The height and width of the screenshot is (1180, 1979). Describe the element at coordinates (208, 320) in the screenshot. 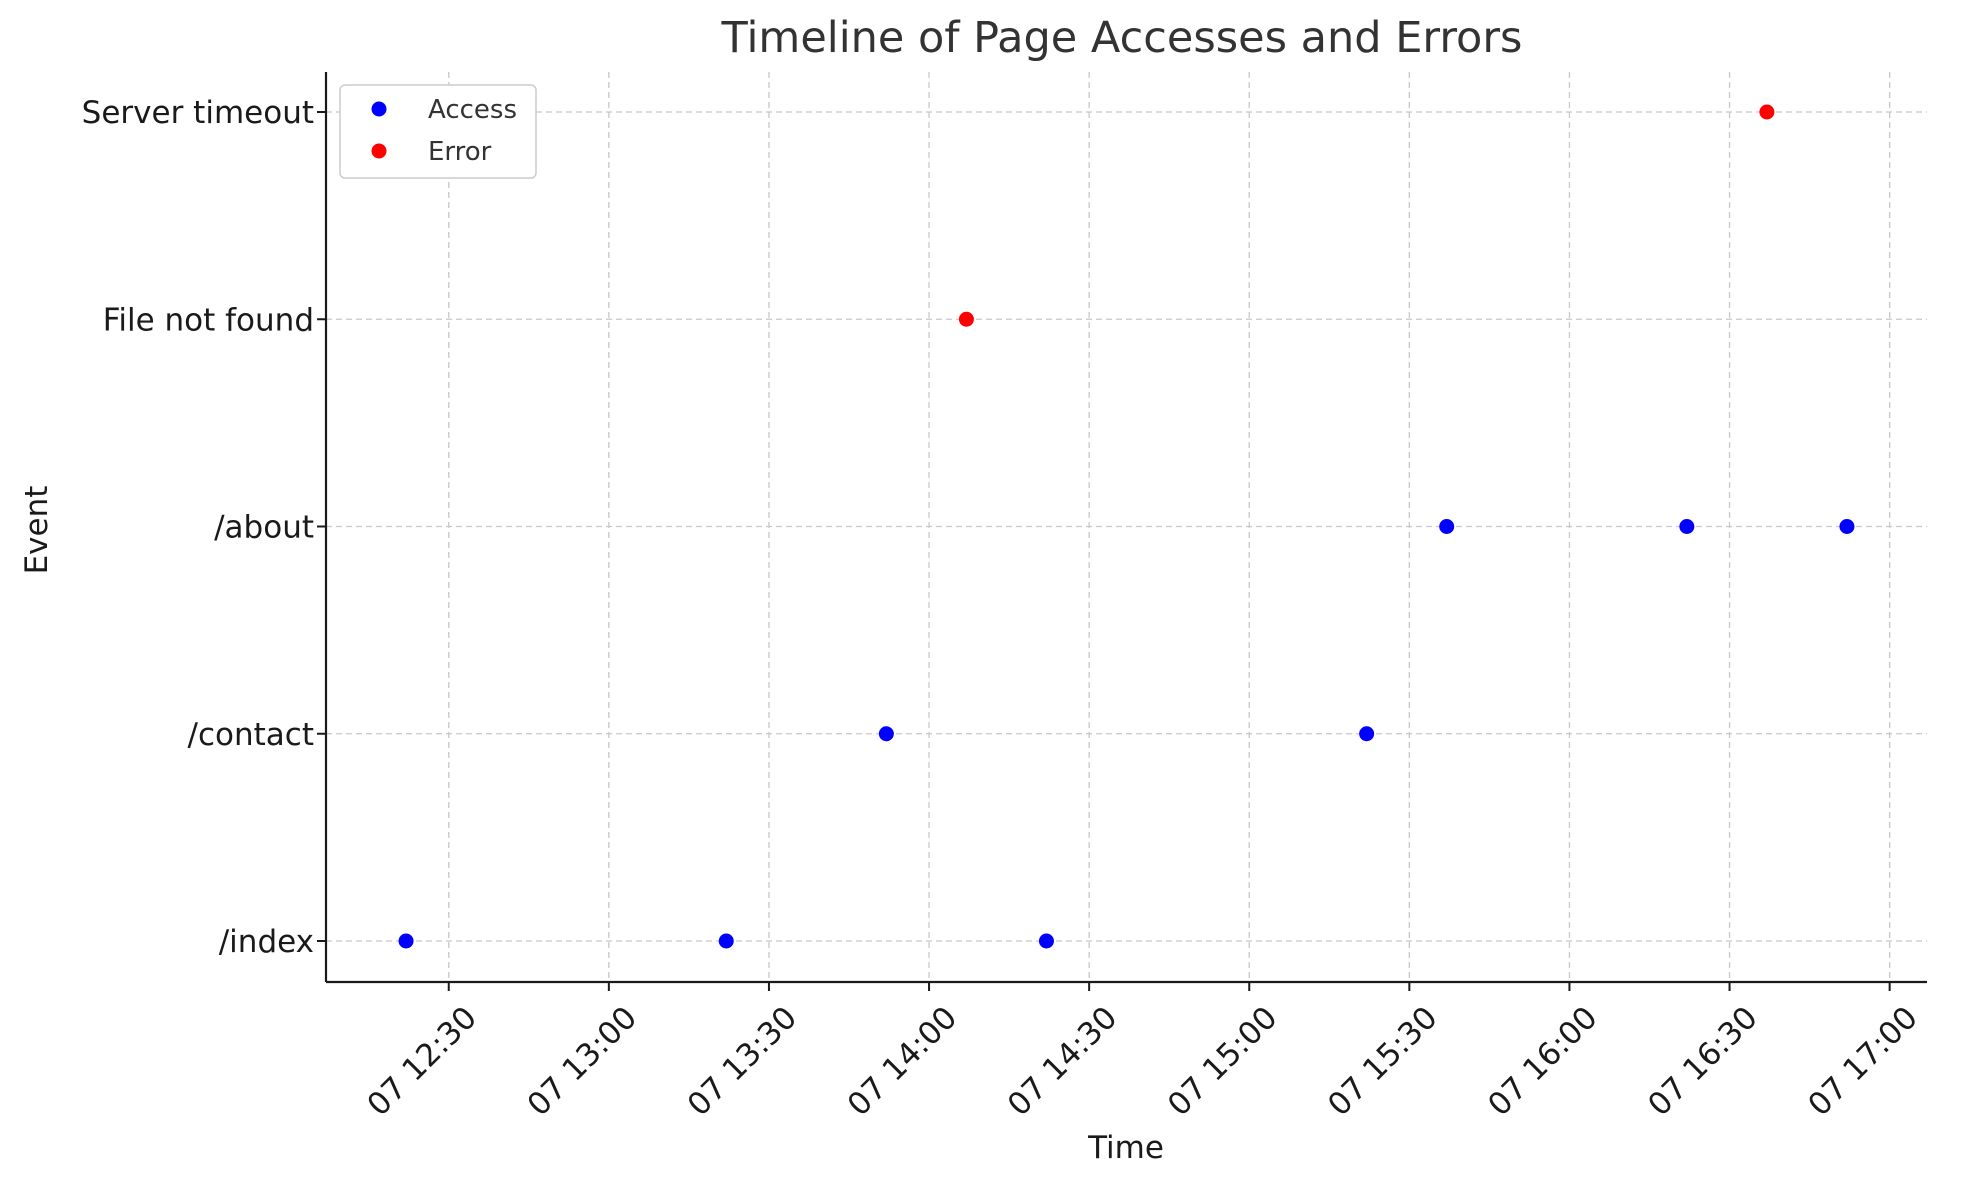

I see `y-tick-label: File not found` at that location.